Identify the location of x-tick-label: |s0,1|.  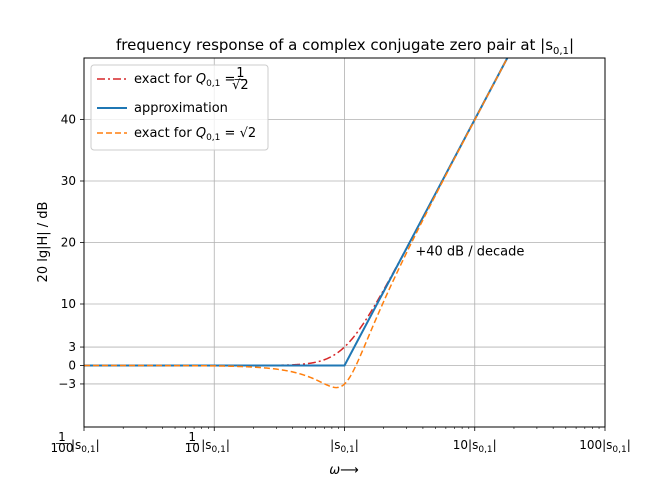
(344, 446).